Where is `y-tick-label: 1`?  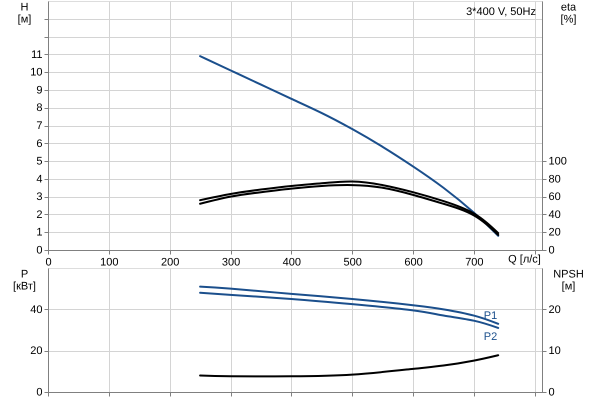 y-tick-label: 1 is located at coordinates (39, 232).